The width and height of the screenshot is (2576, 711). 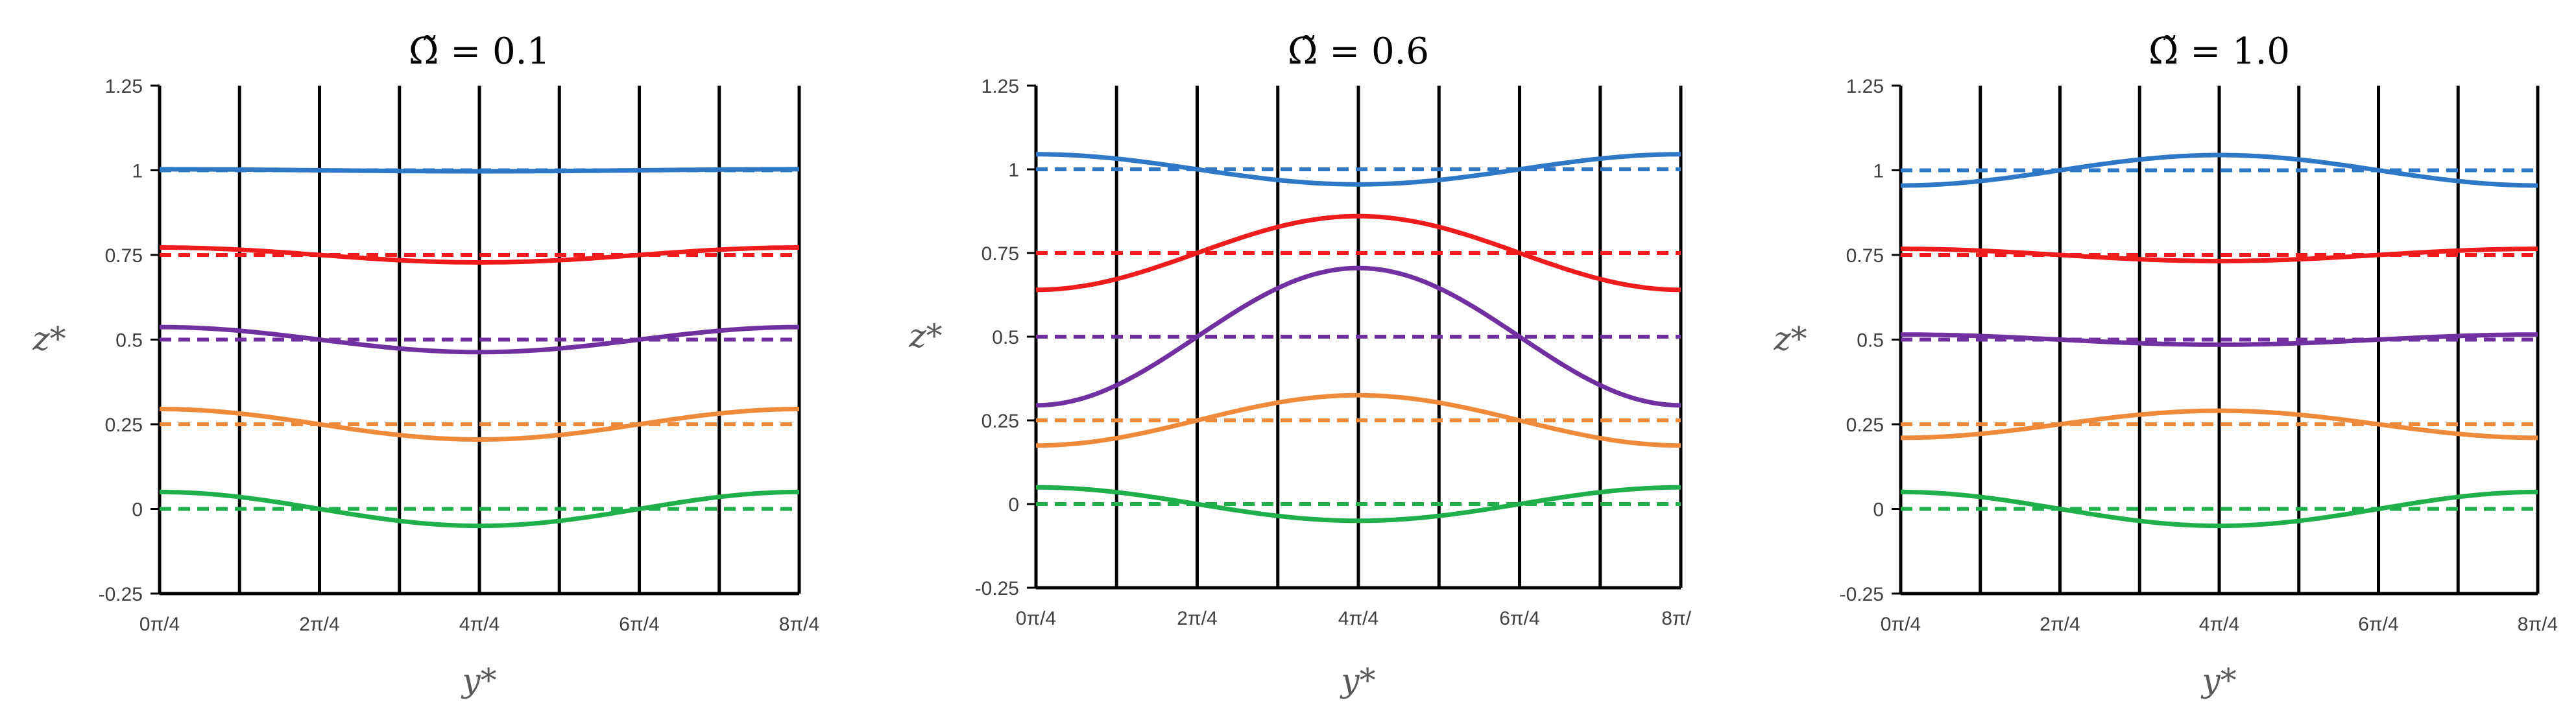 I want to click on chart-title: Ω̃ = 1.0, so click(x=2219, y=51).